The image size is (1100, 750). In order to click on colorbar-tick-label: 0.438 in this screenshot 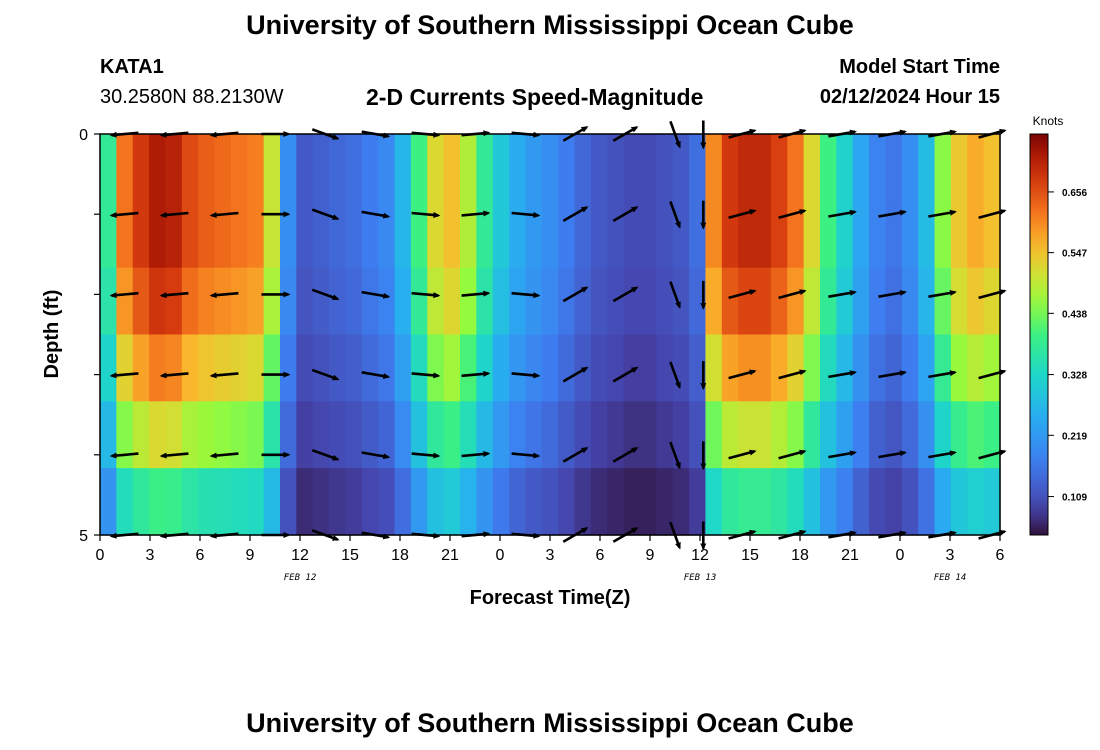, I will do `click(1074, 314)`.